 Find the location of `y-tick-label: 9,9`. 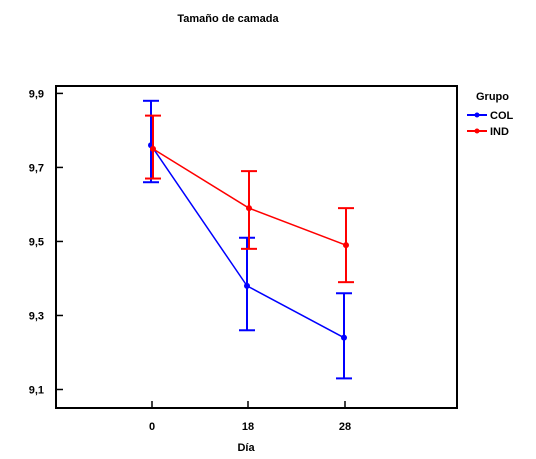

y-tick-label: 9,9 is located at coordinates (36, 94).